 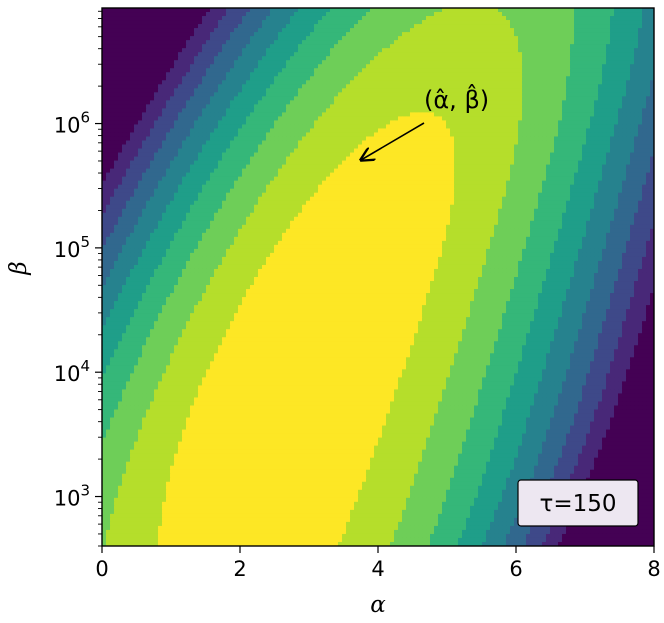 I want to click on tau-box: τ=150, so click(x=578, y=503).